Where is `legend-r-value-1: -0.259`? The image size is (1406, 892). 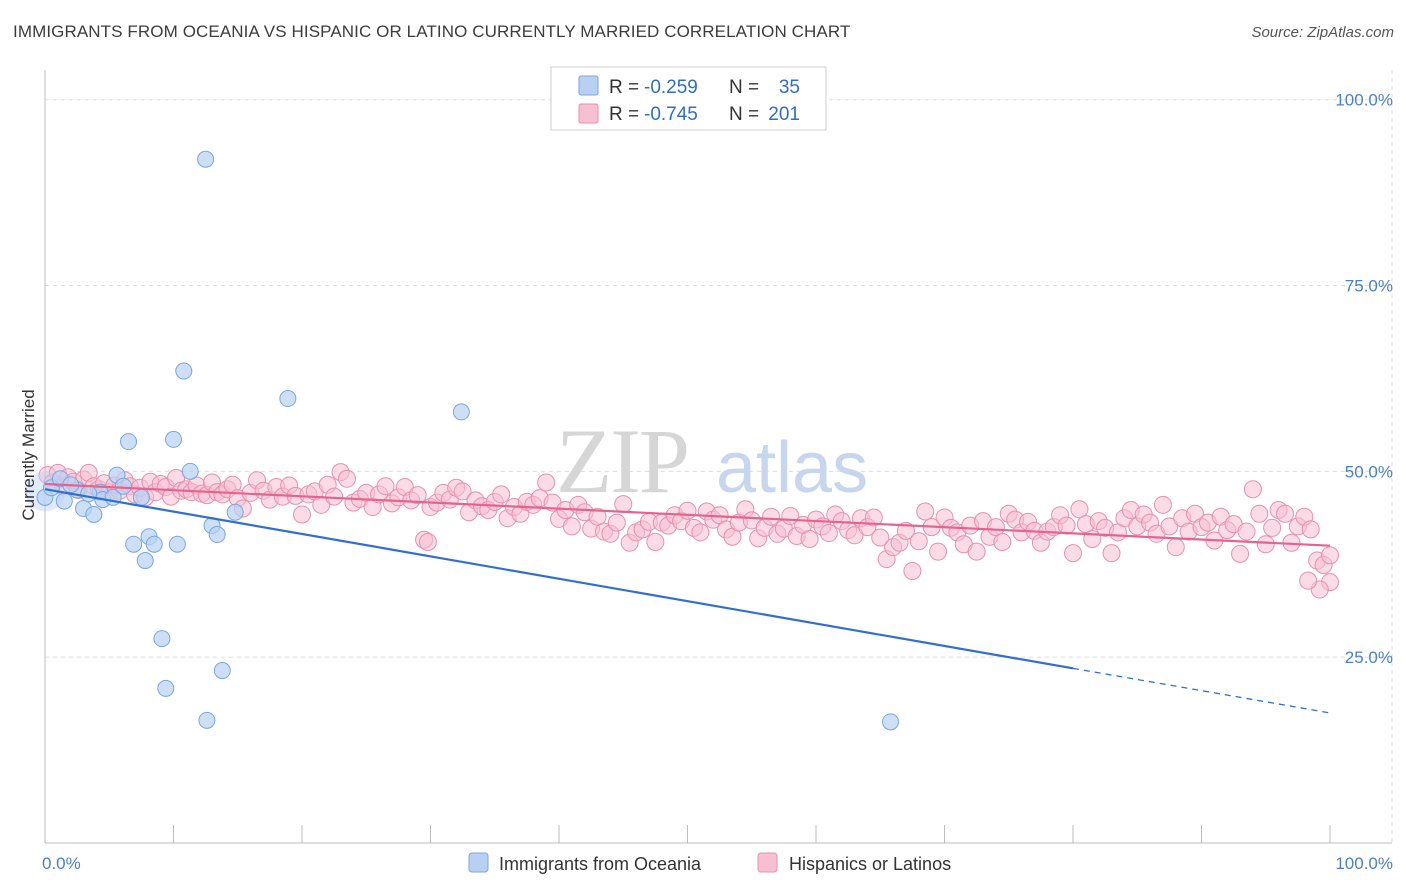
legend-r-value-1: -0.259 is located at coordinates (671, 87).